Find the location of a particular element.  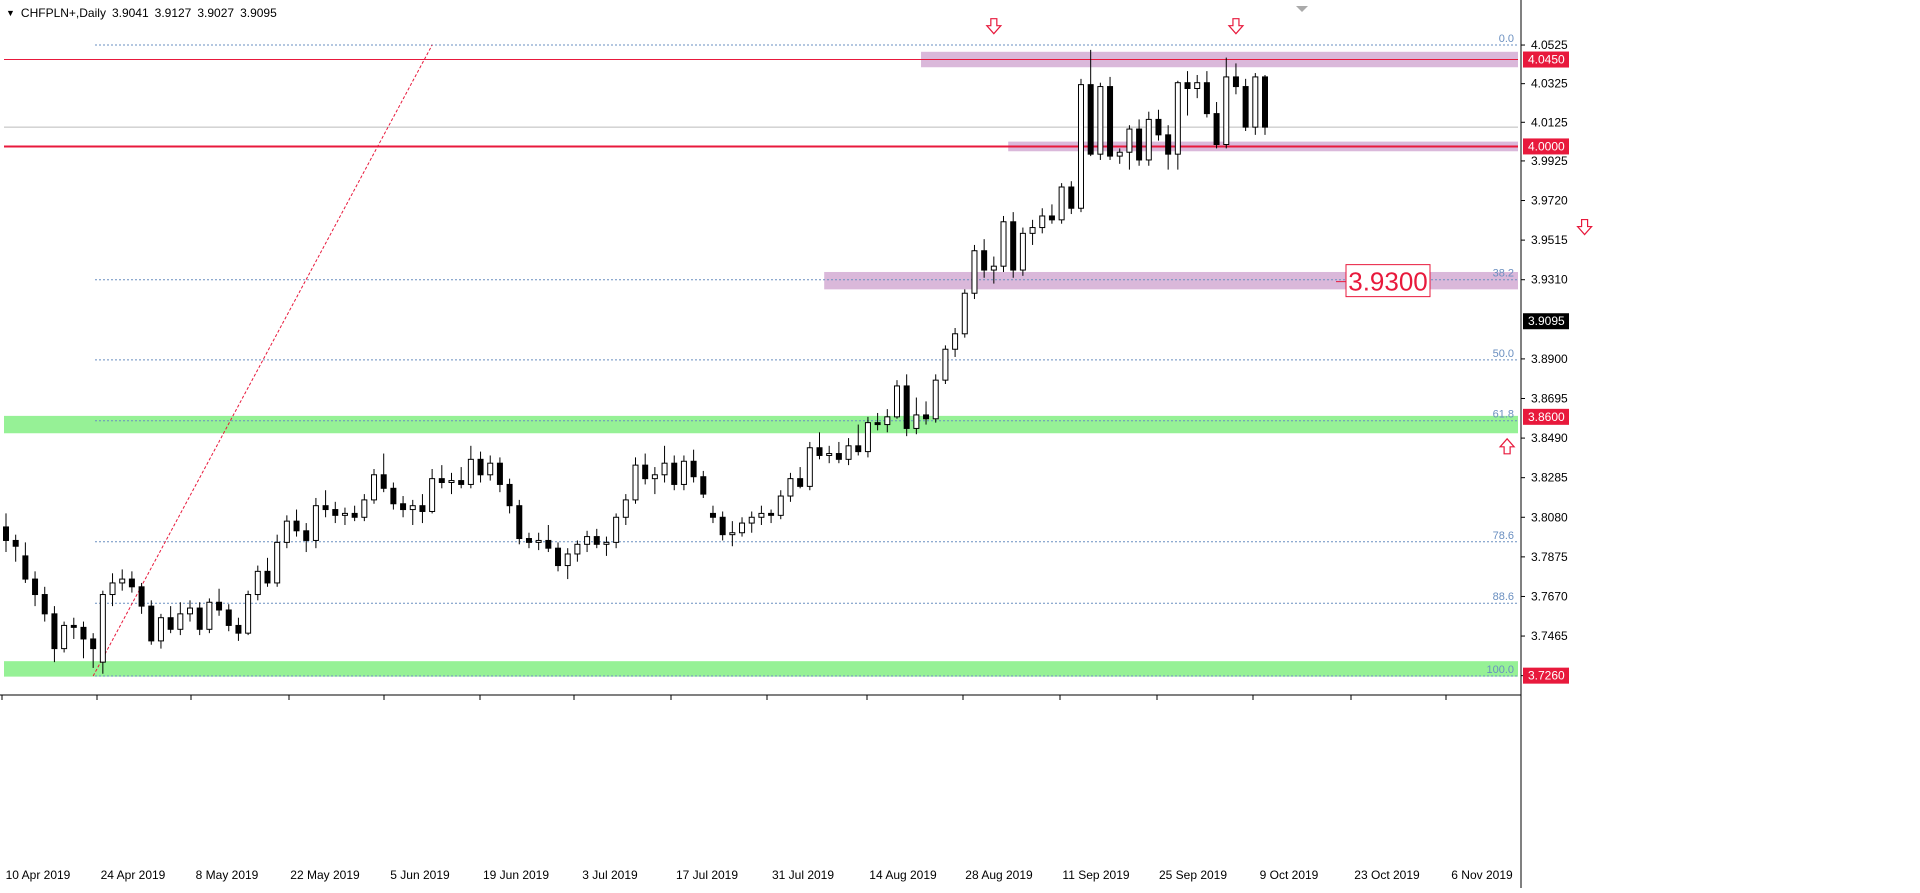

fib-label: 50.0 is located at coordinates (1503, 354).